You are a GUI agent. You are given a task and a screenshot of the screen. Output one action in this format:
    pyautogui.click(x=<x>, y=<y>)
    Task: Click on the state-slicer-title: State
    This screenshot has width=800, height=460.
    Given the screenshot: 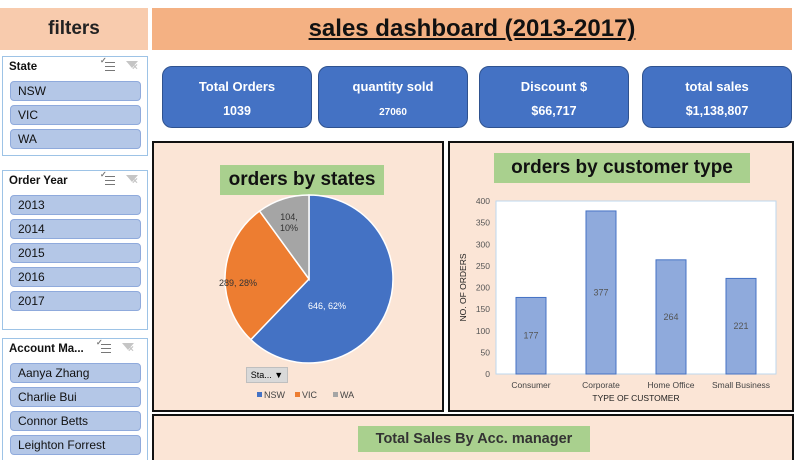 What is the action you would take?
    pyautogui.click(x=23, y=67)
    